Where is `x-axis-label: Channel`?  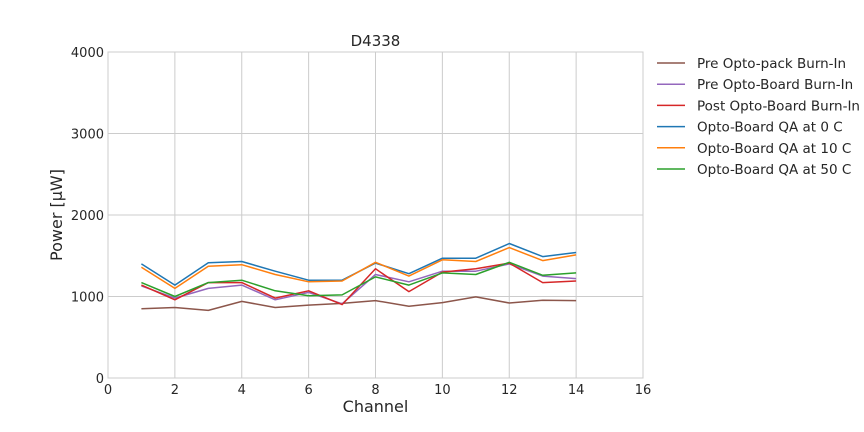
x-axis-label: Channel is located at coordinates (376, 406).